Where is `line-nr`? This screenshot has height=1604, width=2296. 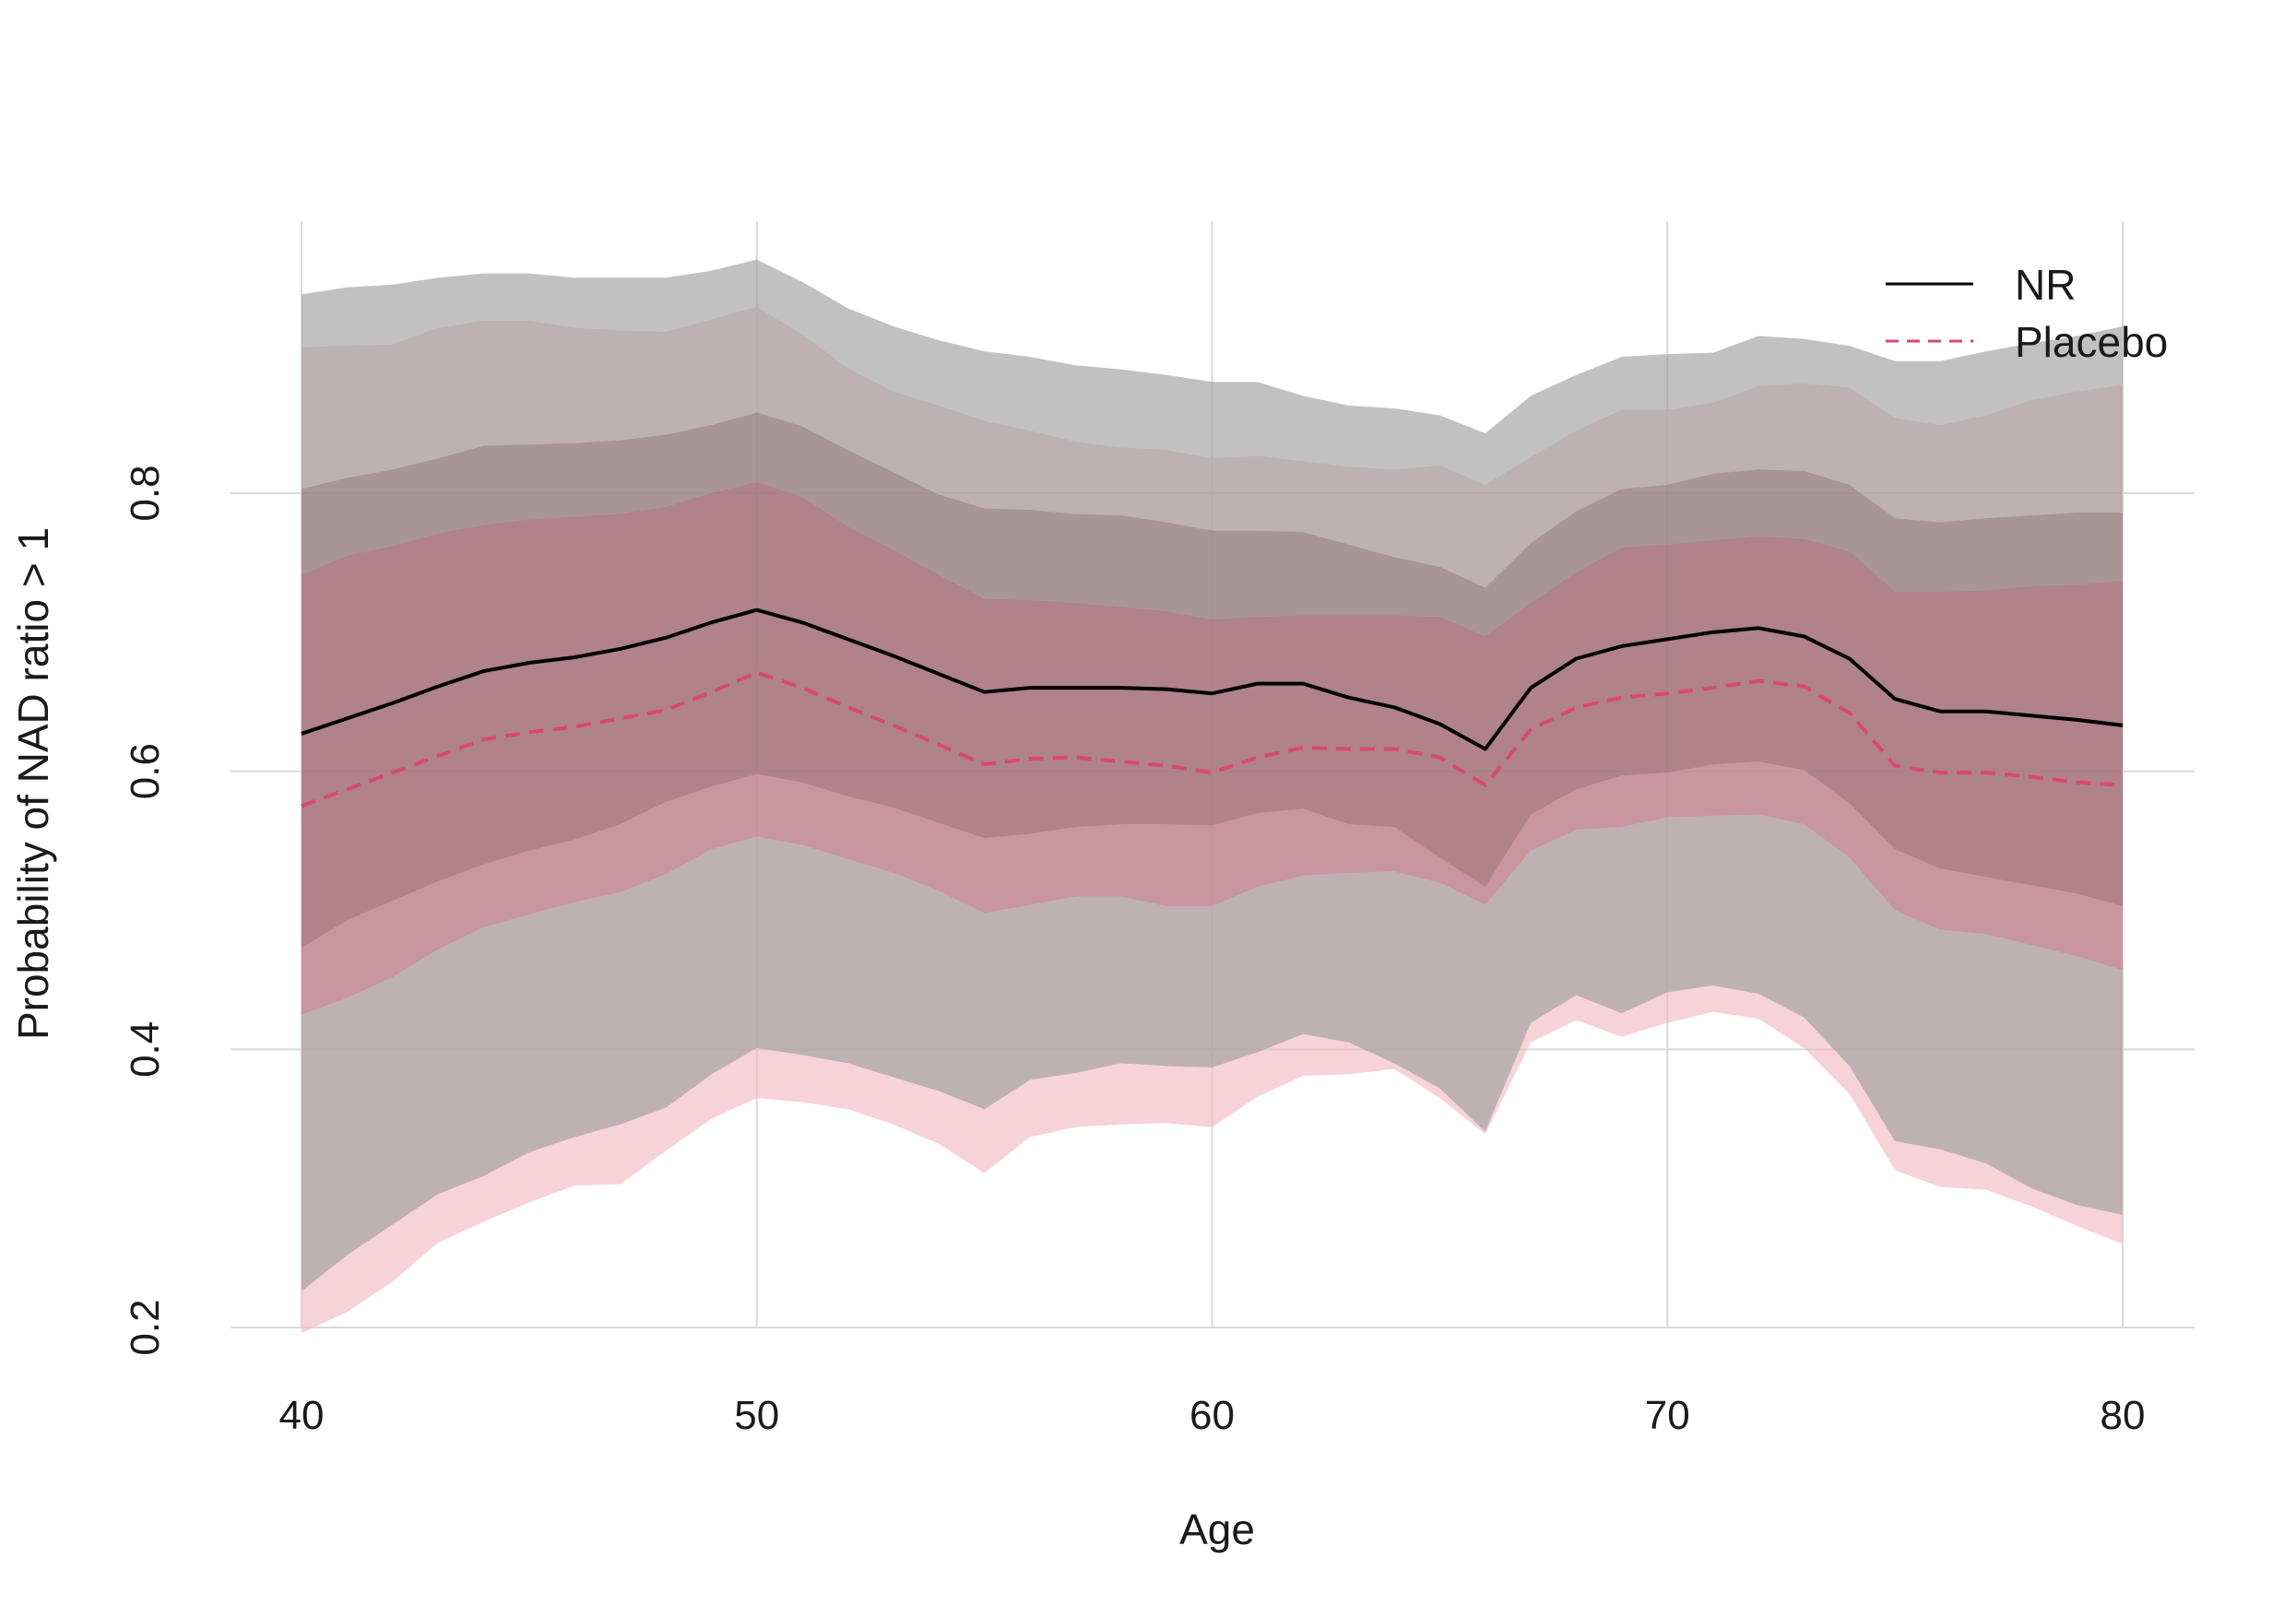
line-nr is located at coordinates (1212, 679).